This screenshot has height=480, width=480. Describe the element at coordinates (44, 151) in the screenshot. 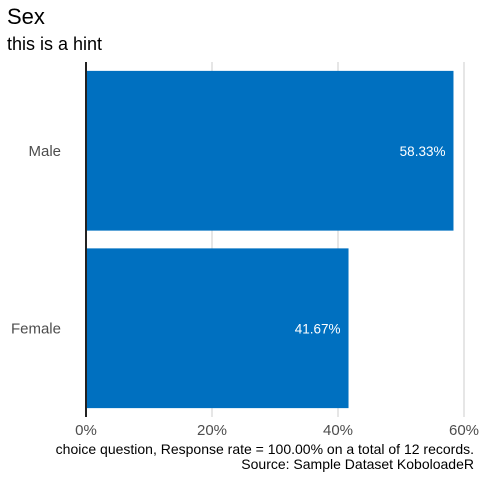

I see `y-category-label: Male` at that location.